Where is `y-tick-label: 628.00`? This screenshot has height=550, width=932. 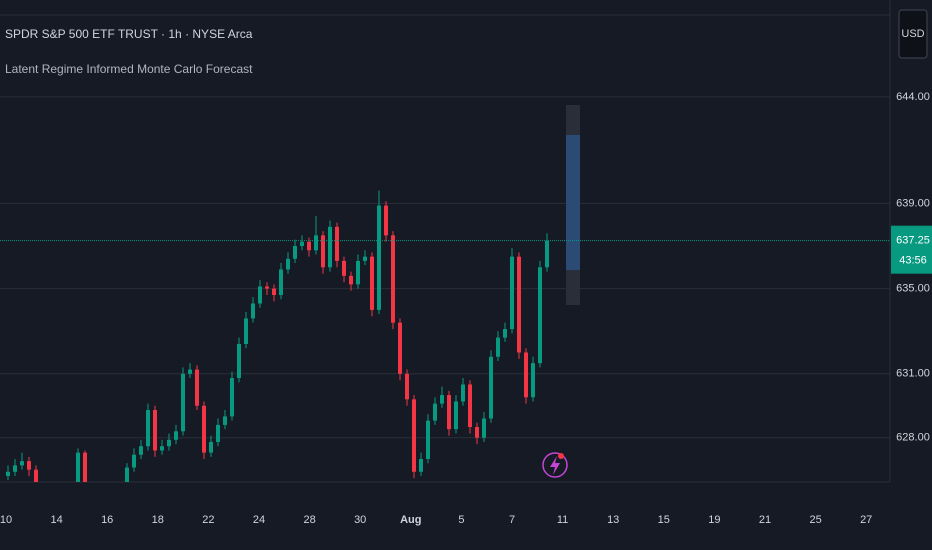
y-tick-label: 628.00 is located at coordinates (913, 438).